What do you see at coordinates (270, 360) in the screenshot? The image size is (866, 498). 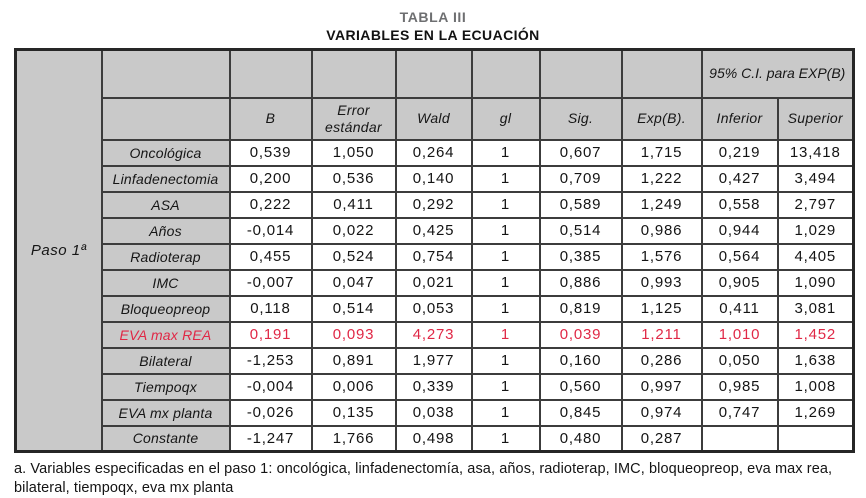 I see `value-cell: -1,253` at bounding box center [270, 360].